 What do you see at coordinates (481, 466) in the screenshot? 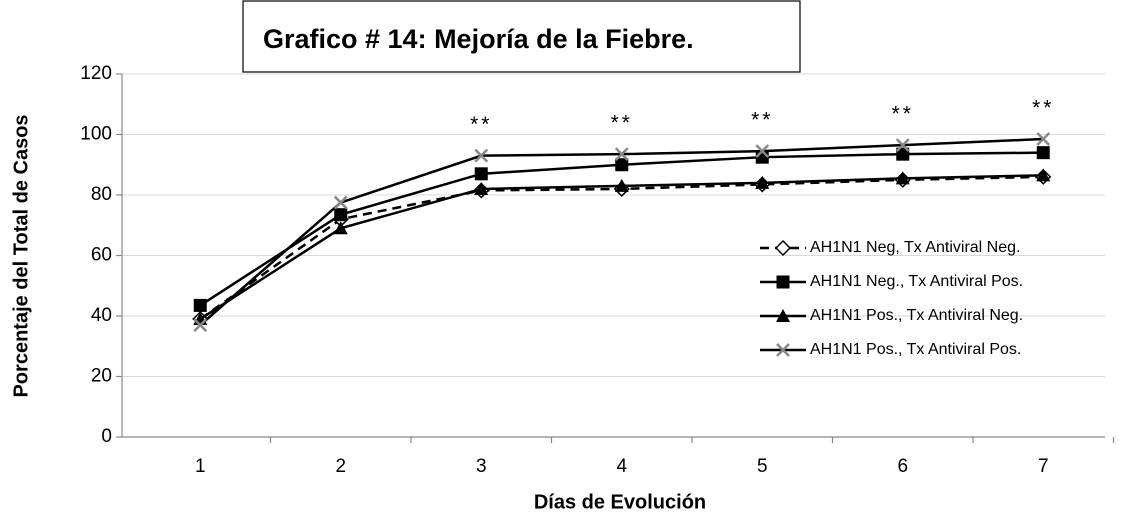
I see `x-tick-label: 3` at bounding box center [481, 466].